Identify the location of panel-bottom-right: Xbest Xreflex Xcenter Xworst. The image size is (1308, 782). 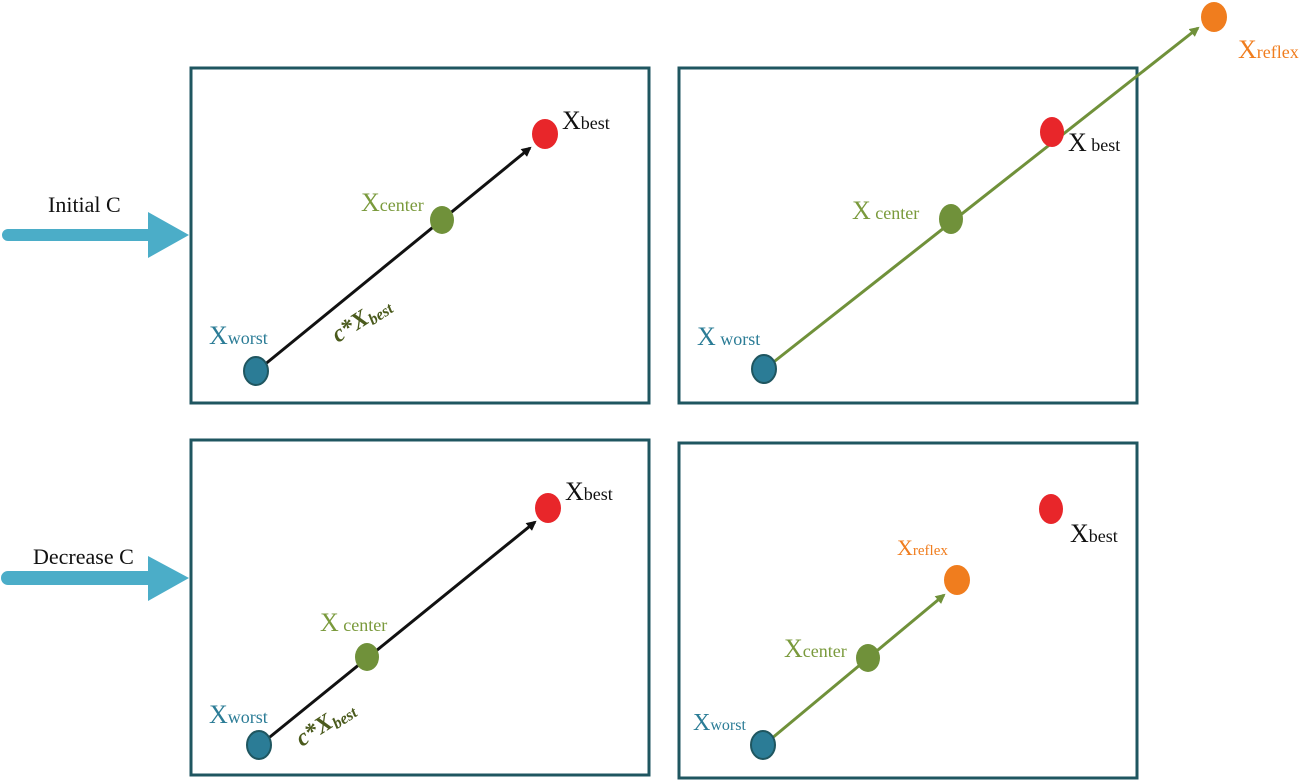
(905, 627).